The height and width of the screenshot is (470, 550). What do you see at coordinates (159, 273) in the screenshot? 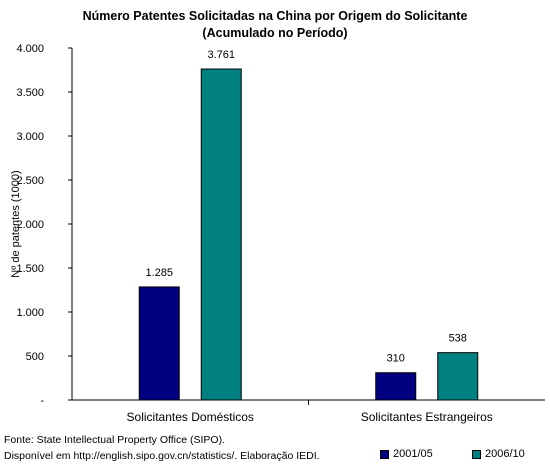
I see `data-label: 1.285` at bounding box center [159, 273].